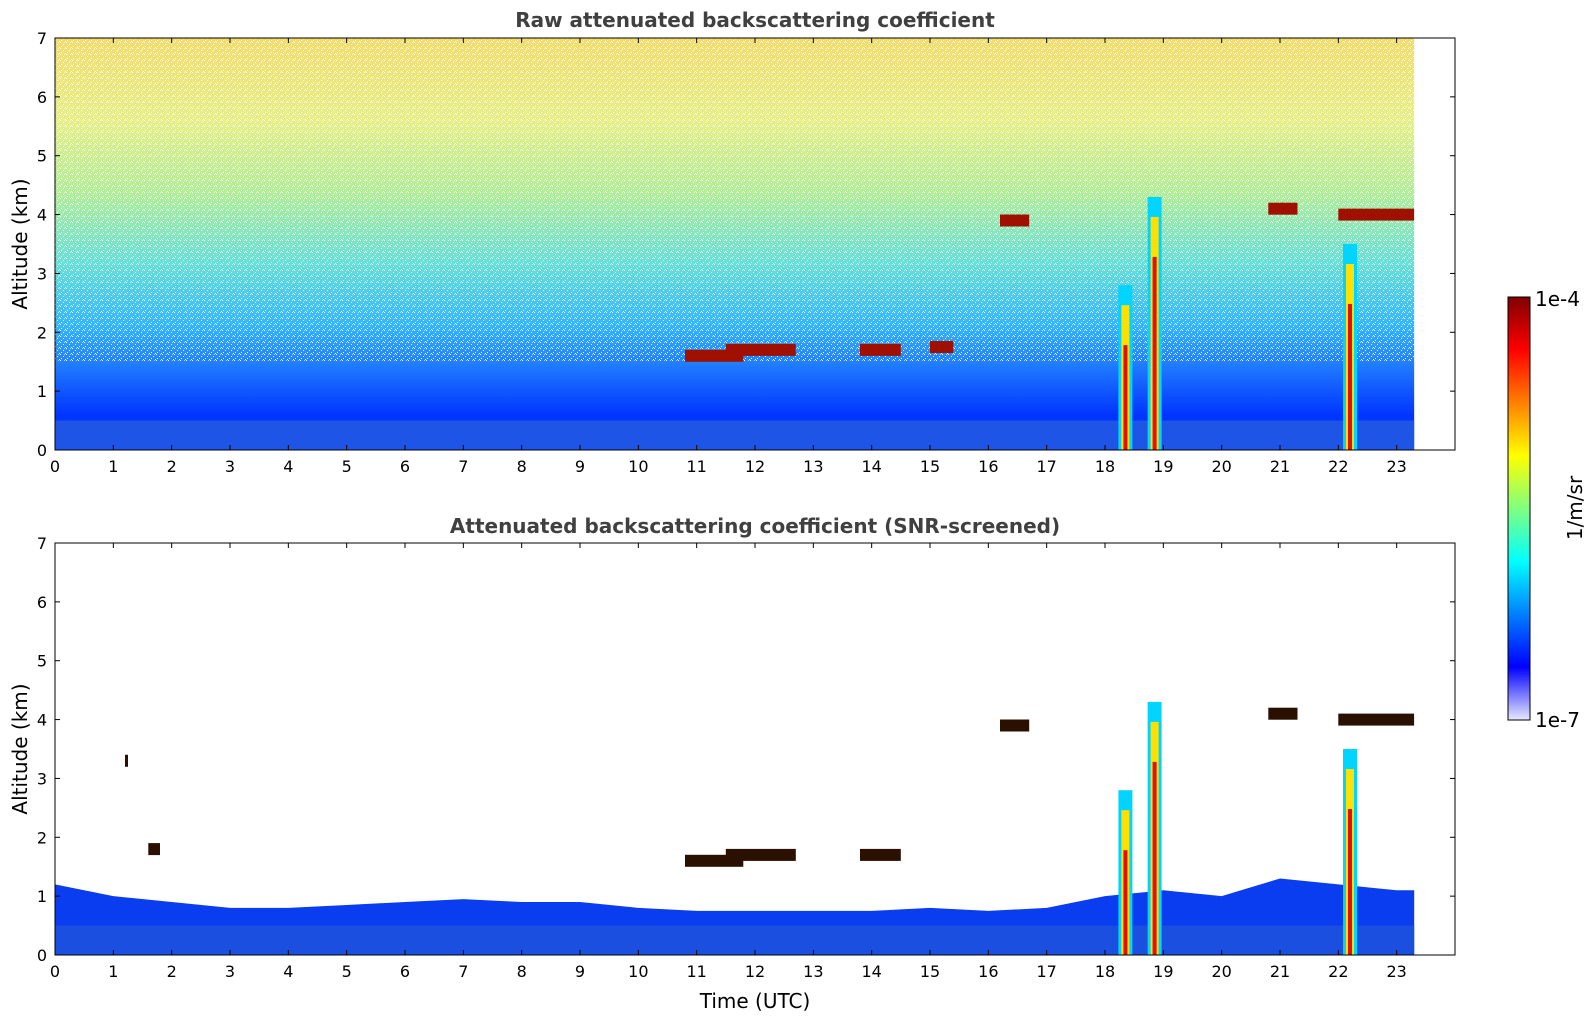 This screenshot has height=1020, width=1595. What do you see at coordinates (1557, 720) in the screenshot?
I see `colorbar-min-label: 1e-7` at bounding box center [1557, 720].